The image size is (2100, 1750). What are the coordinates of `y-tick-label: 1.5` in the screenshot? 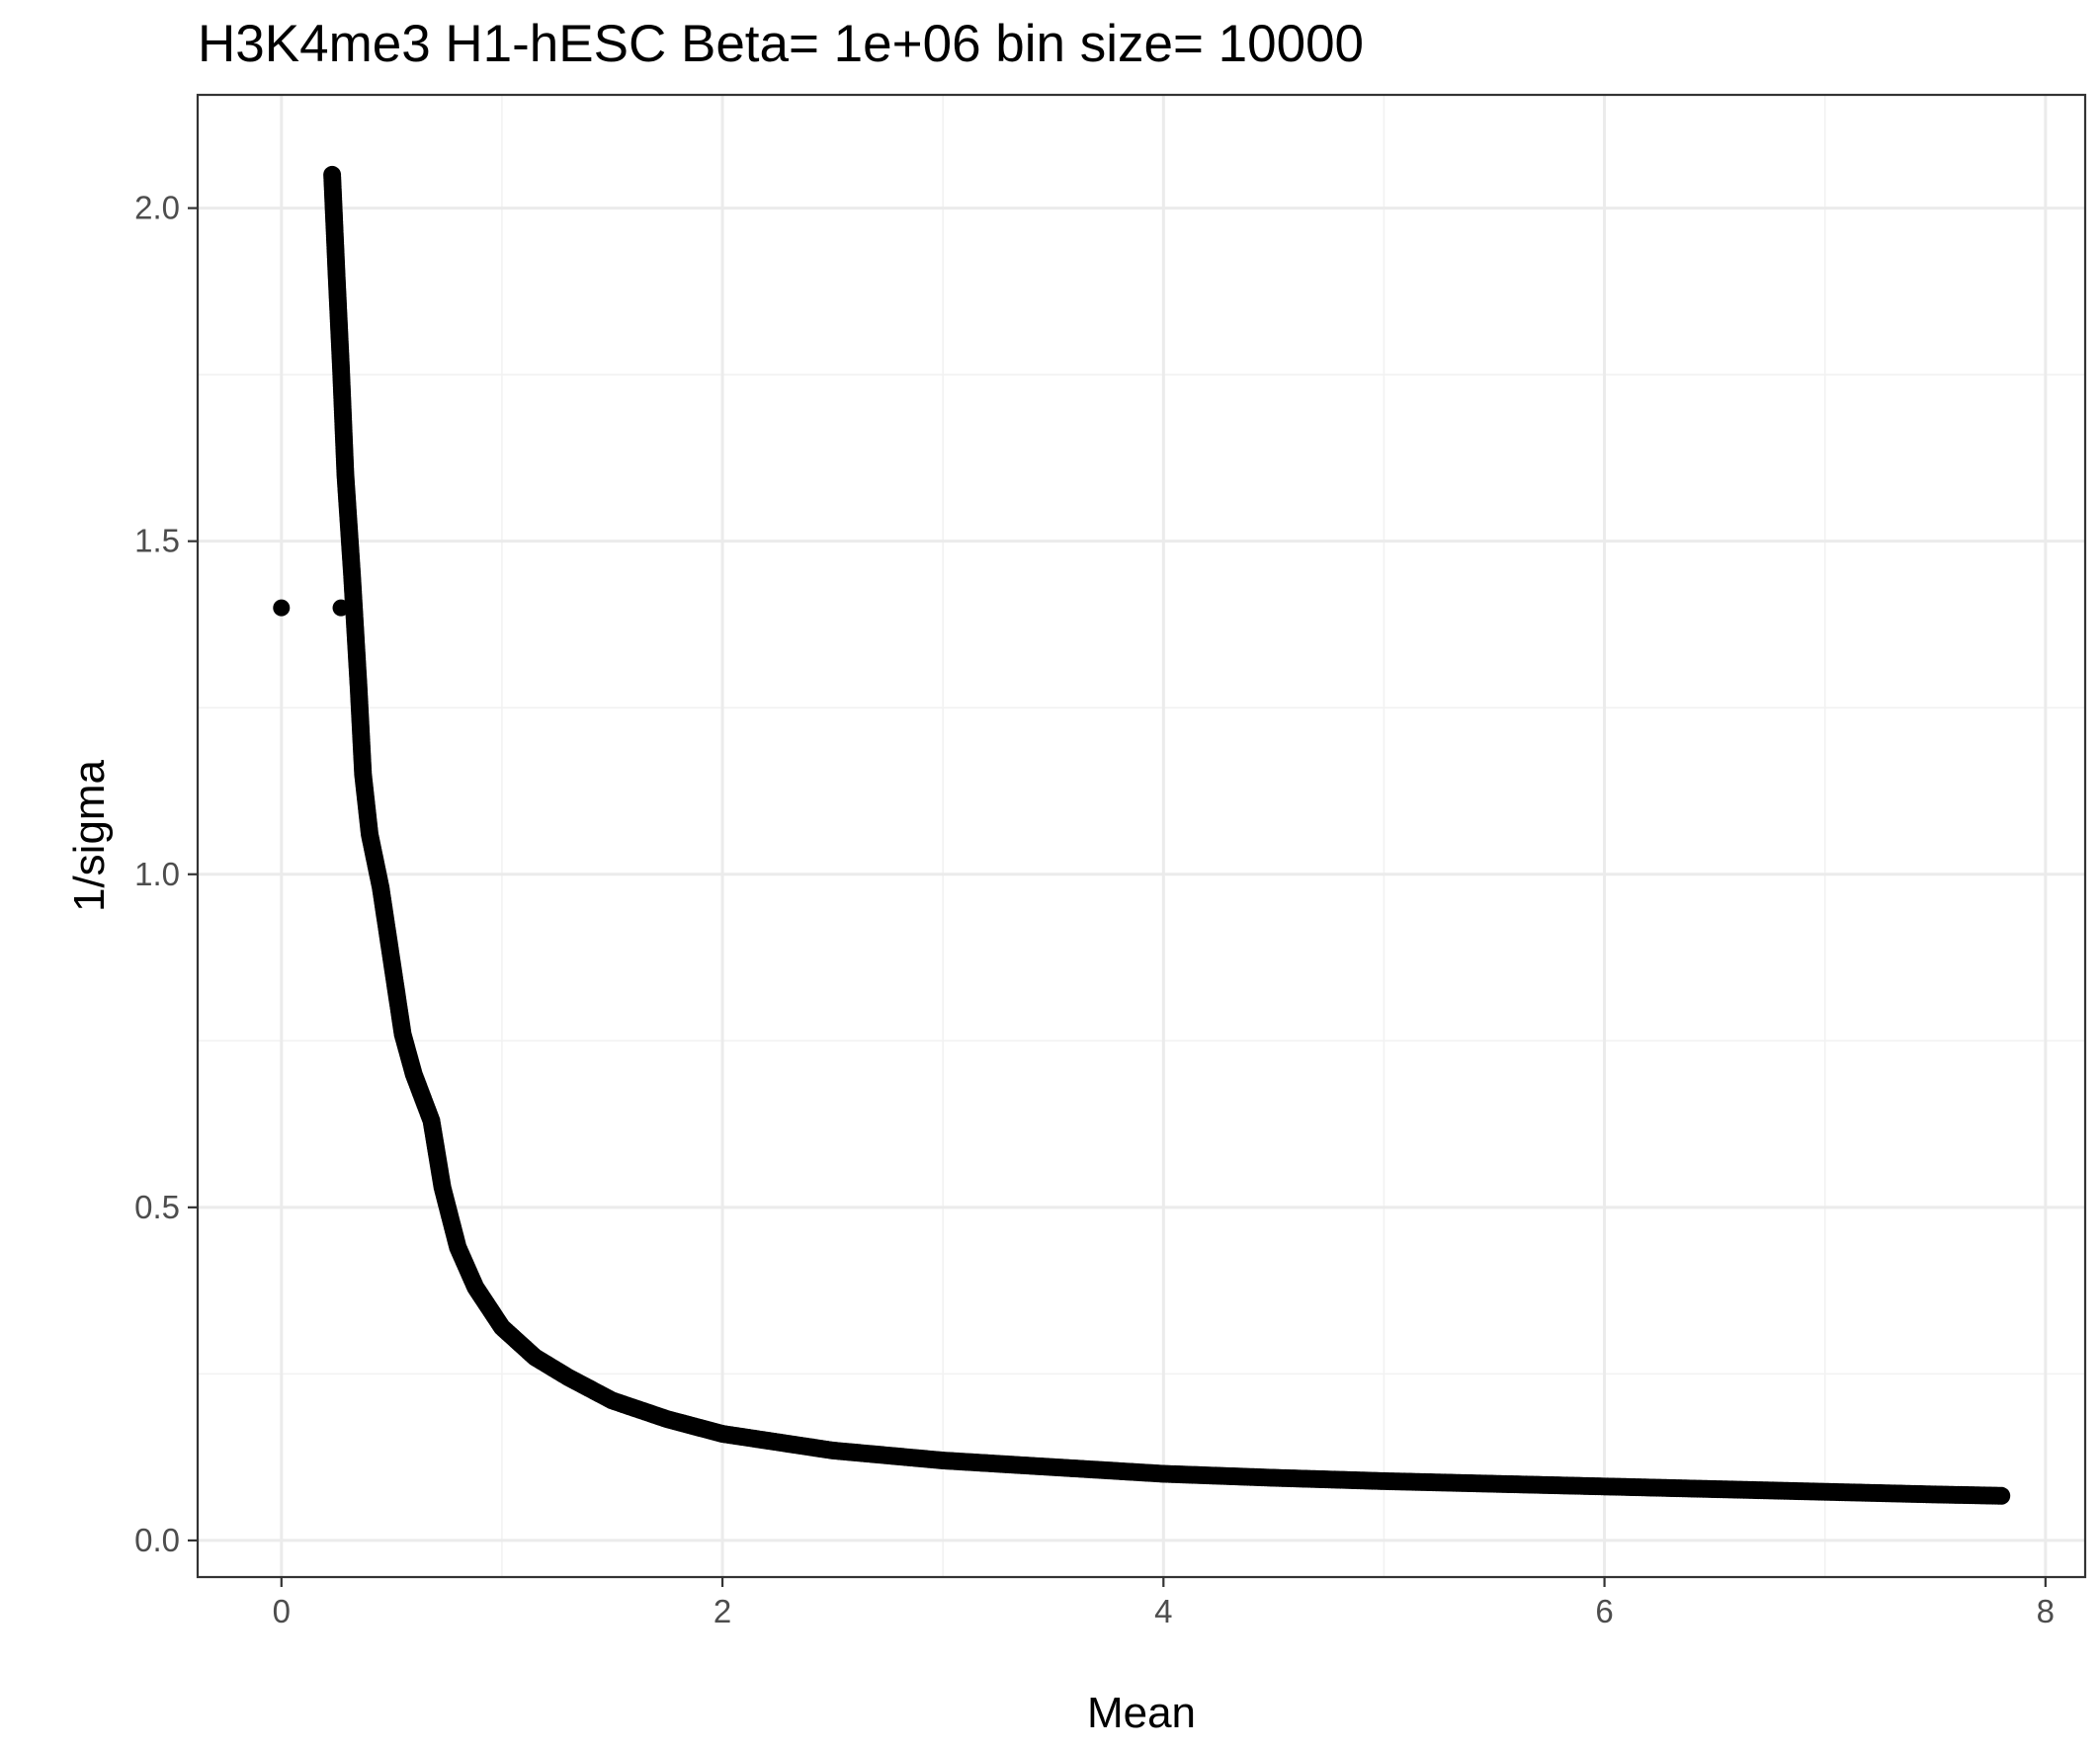 It's located at (157, 541).